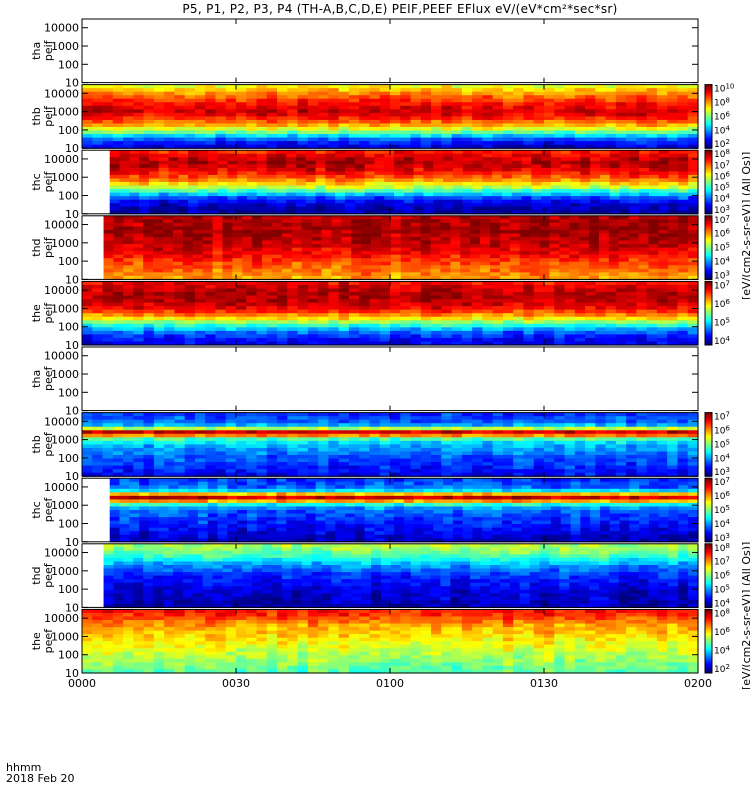 Image resolution: width=750 pixels, height=800 pixels. Describe the element at coordinates (708, 255) in the screenshot. I see `colorbar-segment` at that location.